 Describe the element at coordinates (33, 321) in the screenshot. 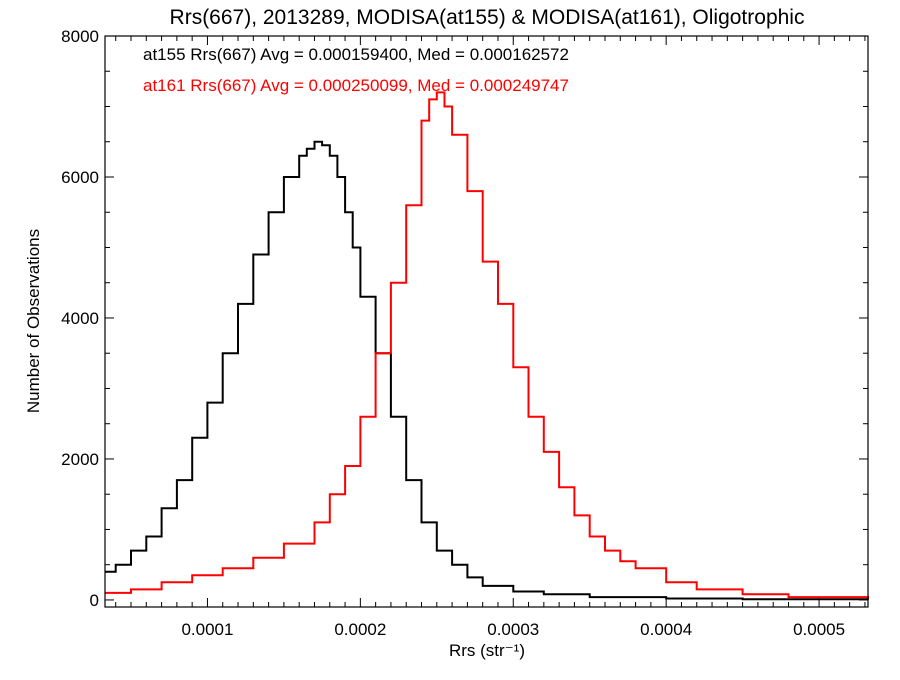

I see `y-axis-label: Number of Observations` at that location.